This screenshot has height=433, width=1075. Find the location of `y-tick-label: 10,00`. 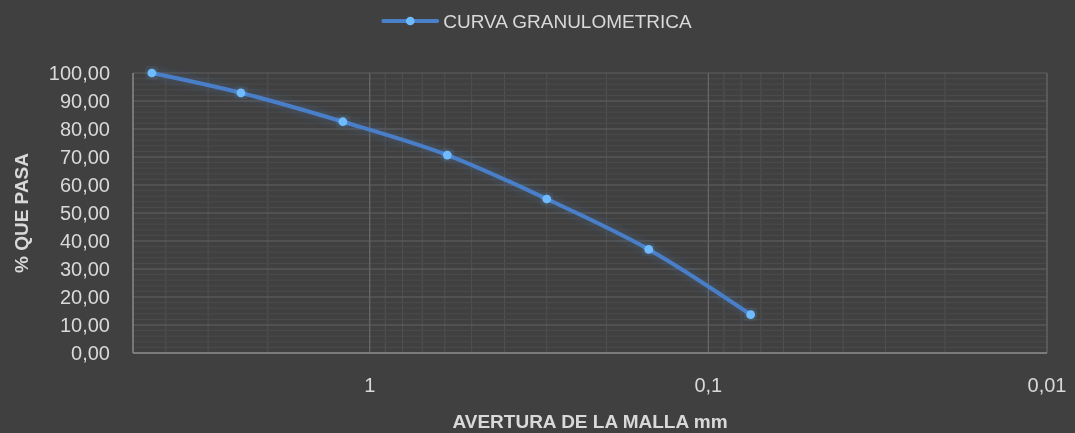

y-tick-label: 10,00 is located at coordinates (84, 325).